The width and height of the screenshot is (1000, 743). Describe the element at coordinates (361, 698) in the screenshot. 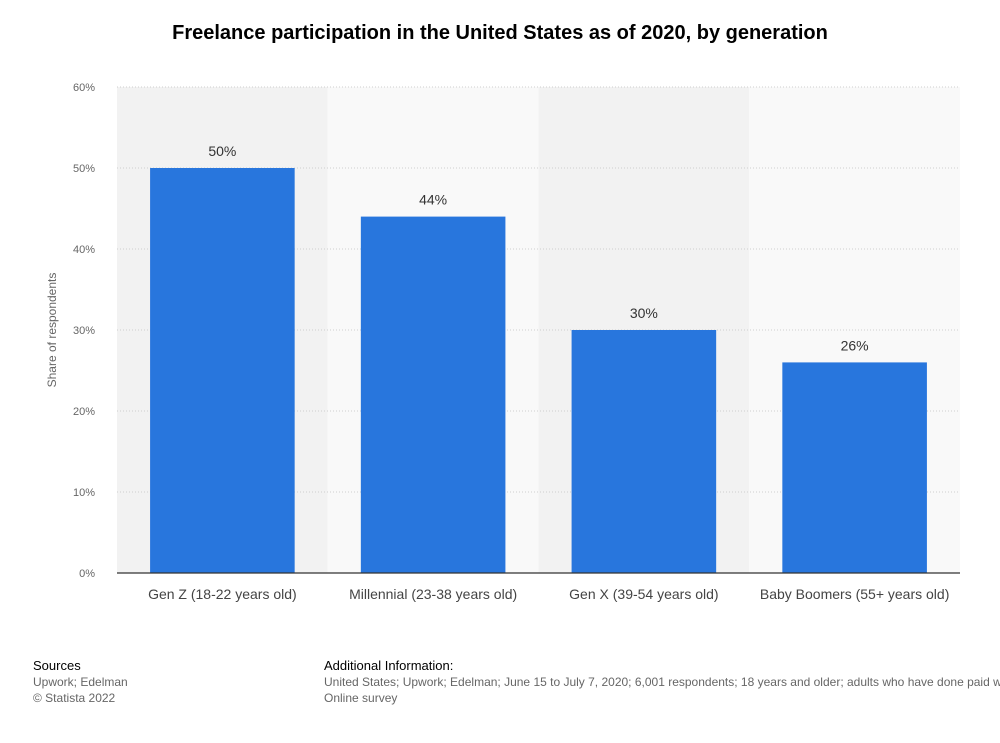

I see `additional-info-line-2: Online survey` at that location.